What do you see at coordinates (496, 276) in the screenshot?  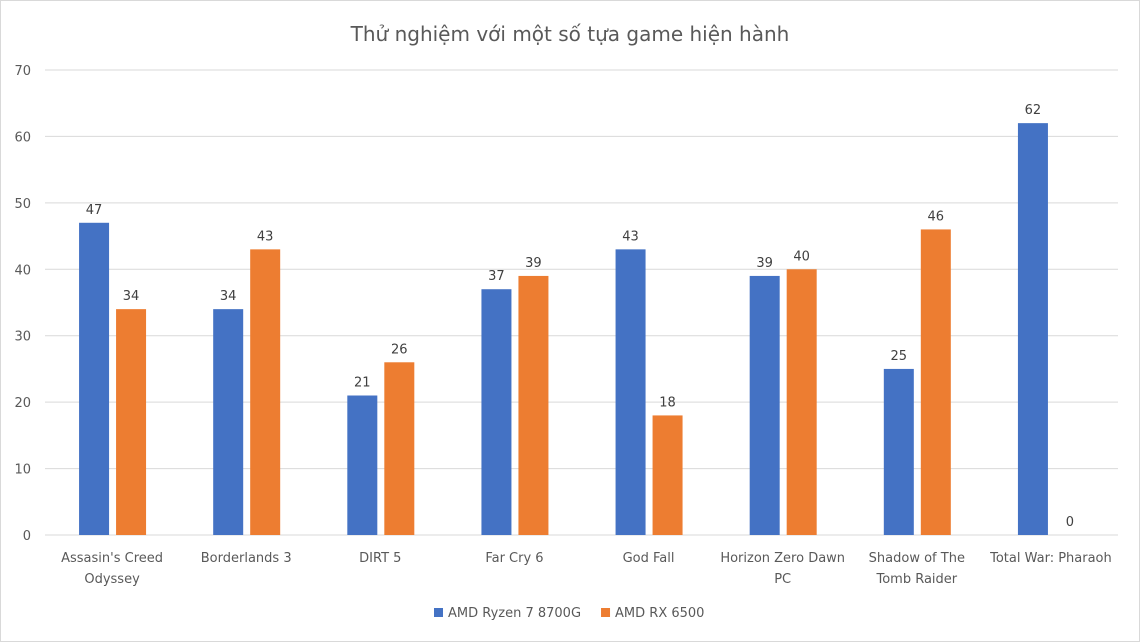 I see `data-label: 37` at bounding box center [496, 276].